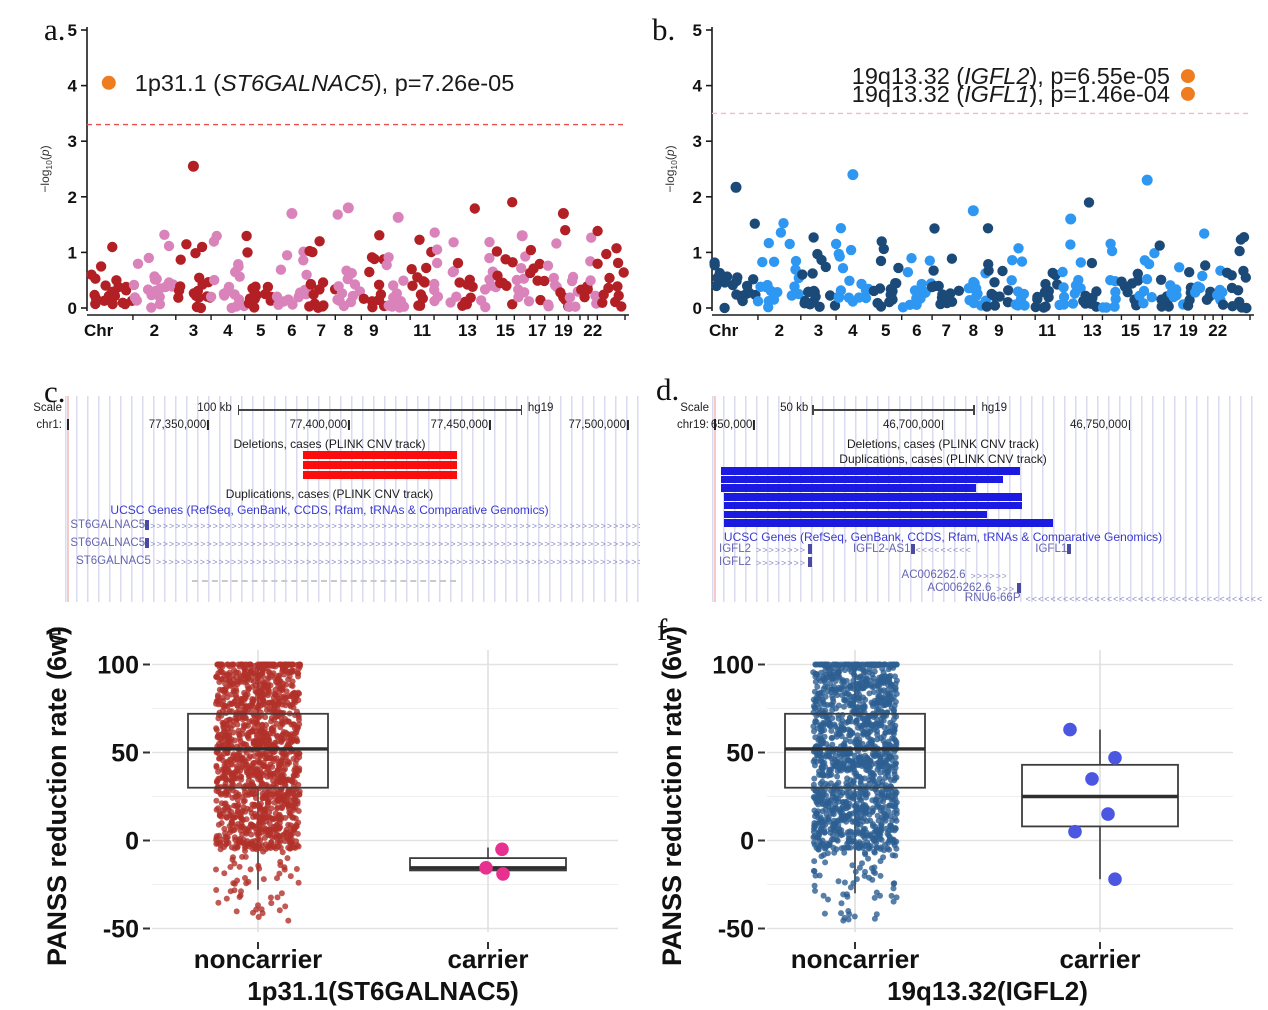 This screenshot has width=1268, height=1010. What do you see at coordinates (998, 330) in the screenshot?
I see `svg-text: 9` at bounding box center [998, 330].